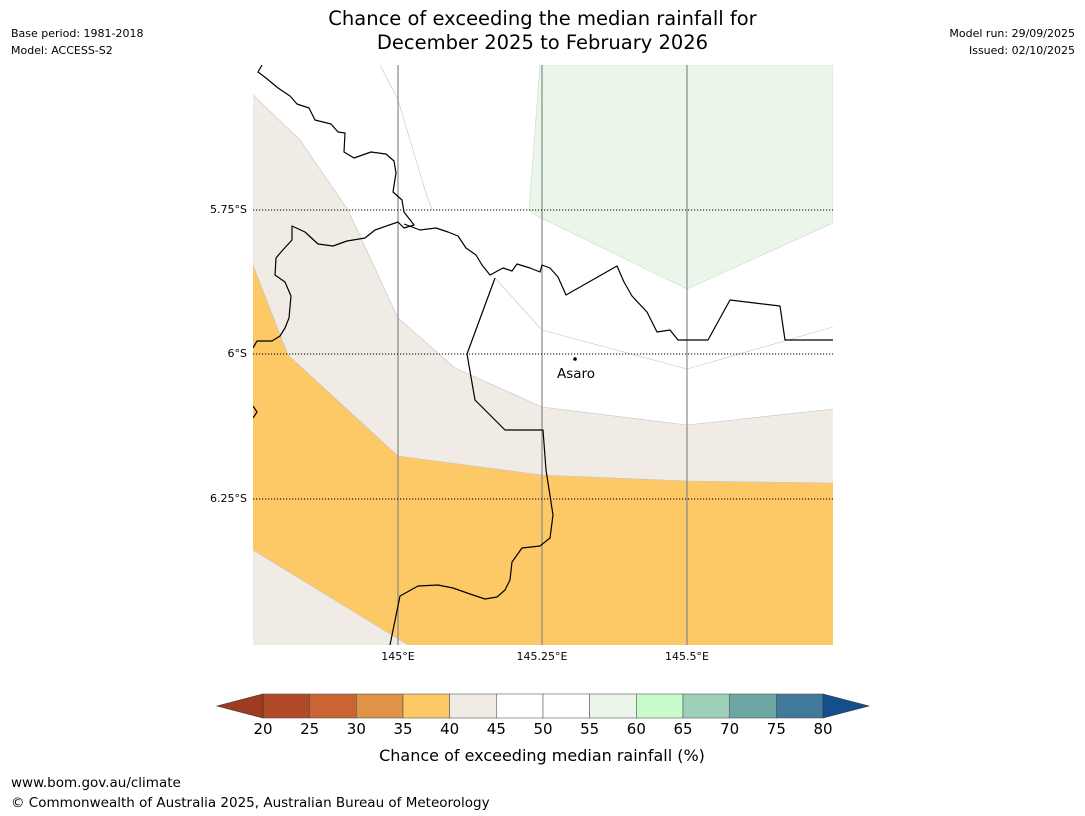 The height and width of the screenshot is (816, 1085). I want to click on colorbar-tick-label: 25, so click(309, 729).